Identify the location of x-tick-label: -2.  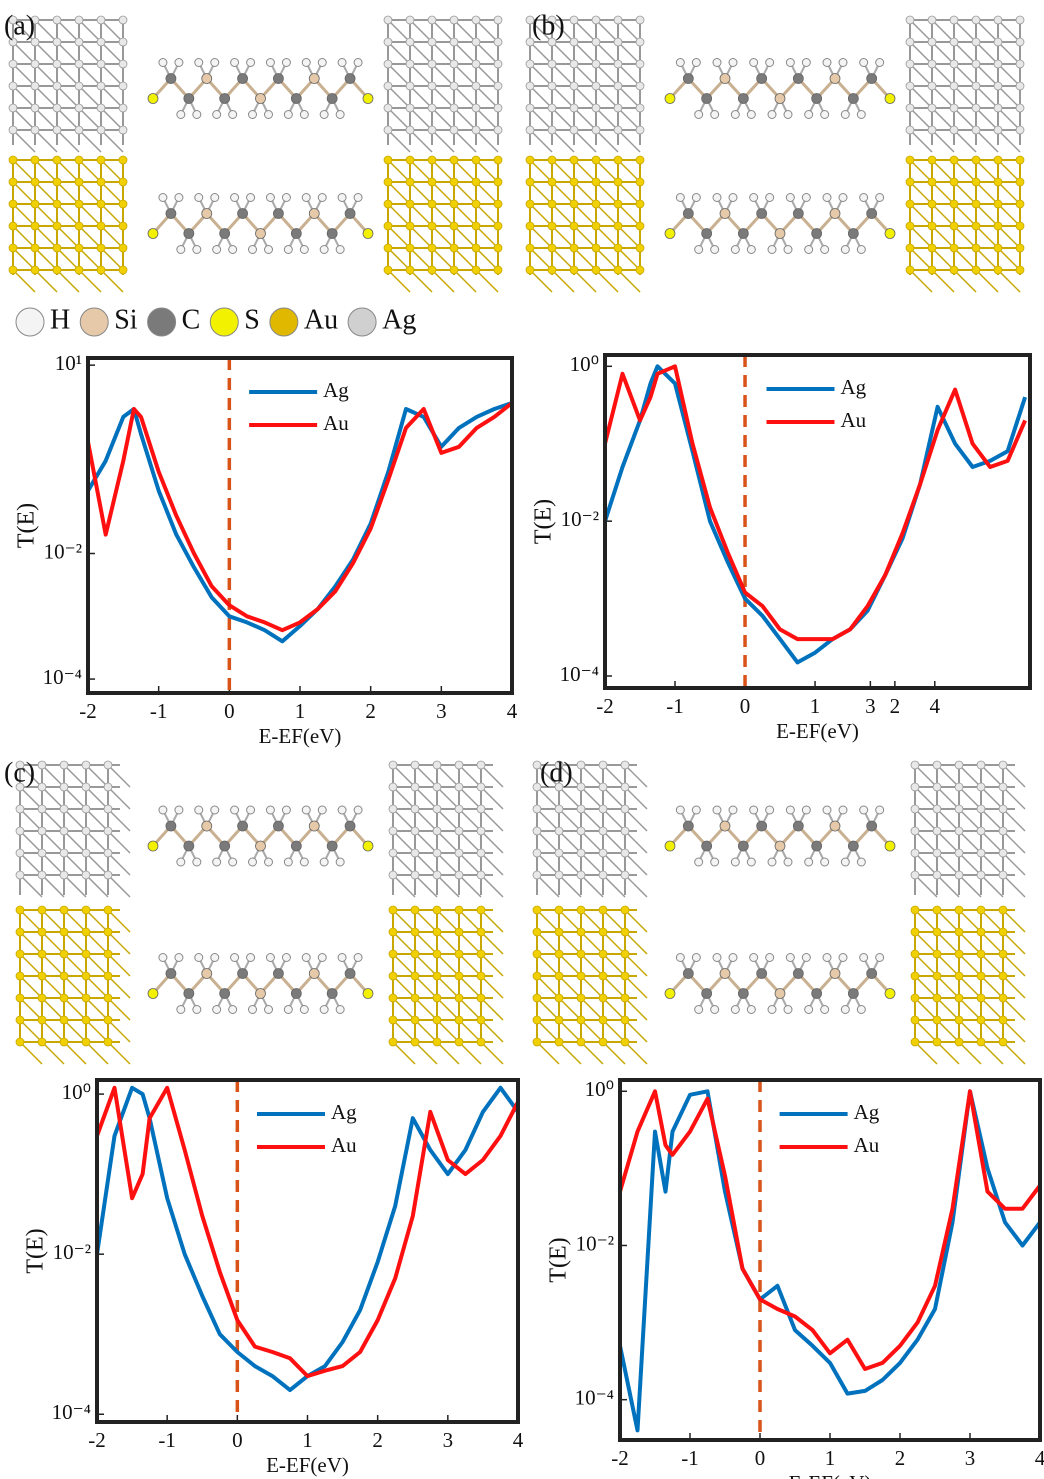
(97, 1440).